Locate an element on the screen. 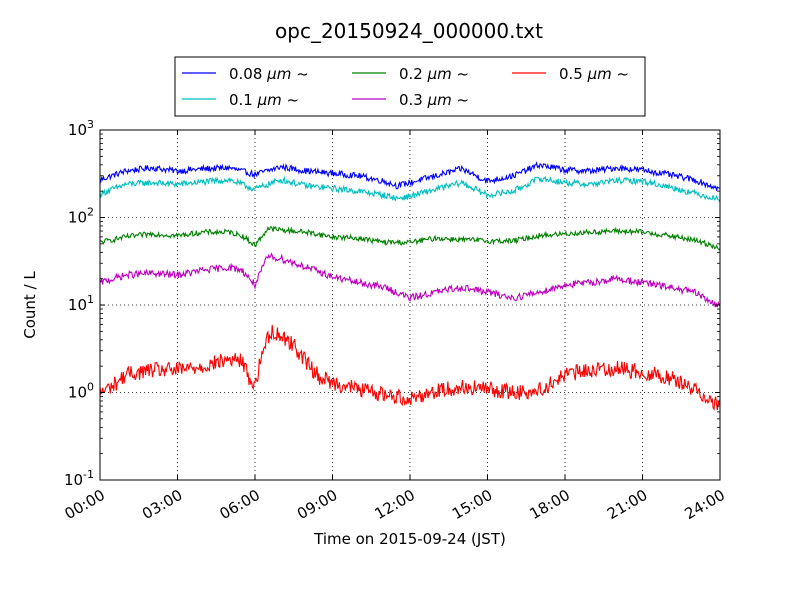 This screenshot has width=800, height=600. x-axis-label: Time on 2015-09-24 (JST) is located at coordinates (409, 539).